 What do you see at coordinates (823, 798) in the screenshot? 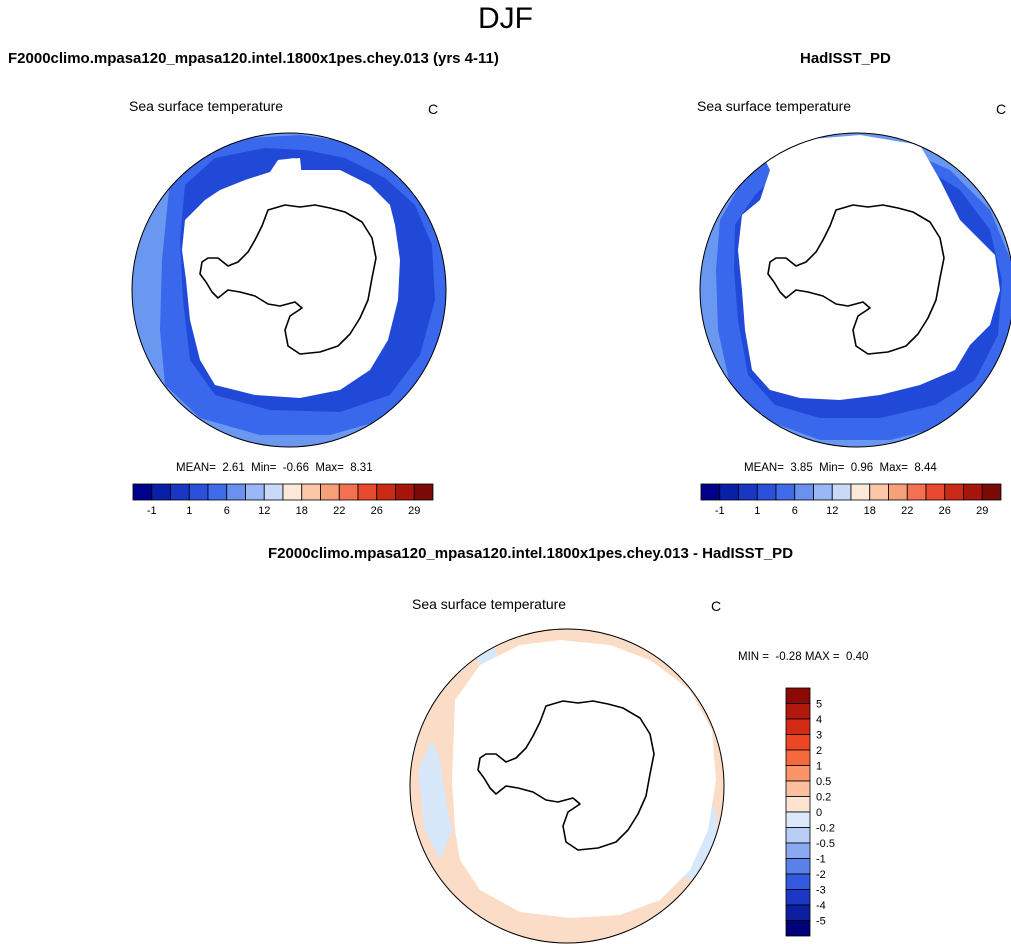
I see `panel3-colorbar-tick: 0.2` at bounding box center [823, 798].